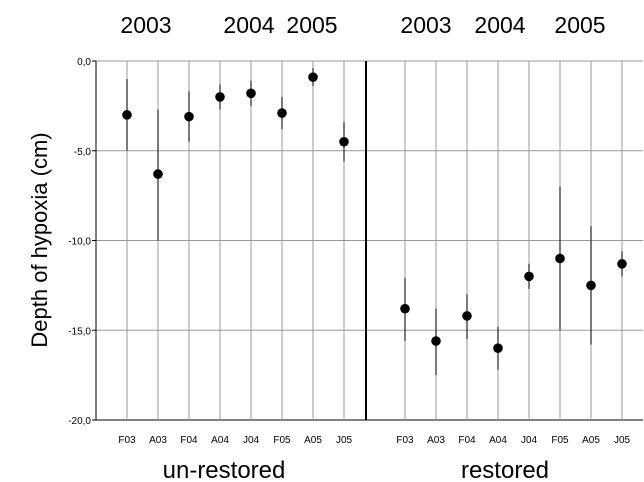 The image size is (644, 482). Describe the element at coordinates (505, 469) in the screenshot. I see `group-label: restored` at that location.